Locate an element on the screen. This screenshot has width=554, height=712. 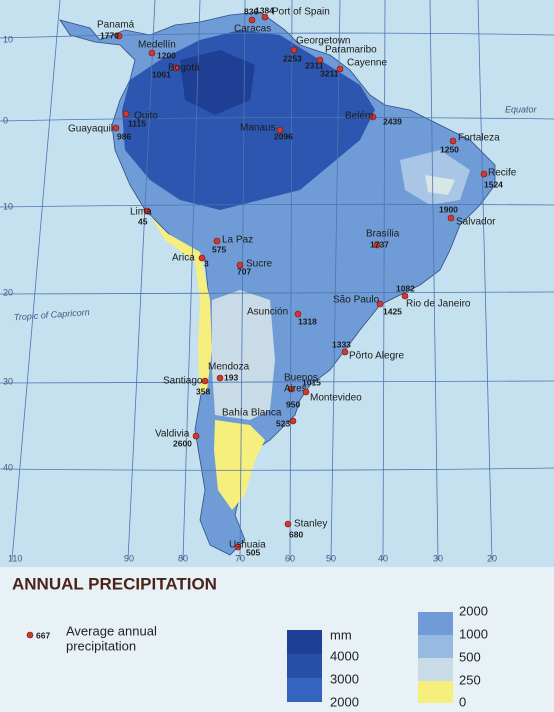
city-name: Cayenne is located at coordinates (367, 63).